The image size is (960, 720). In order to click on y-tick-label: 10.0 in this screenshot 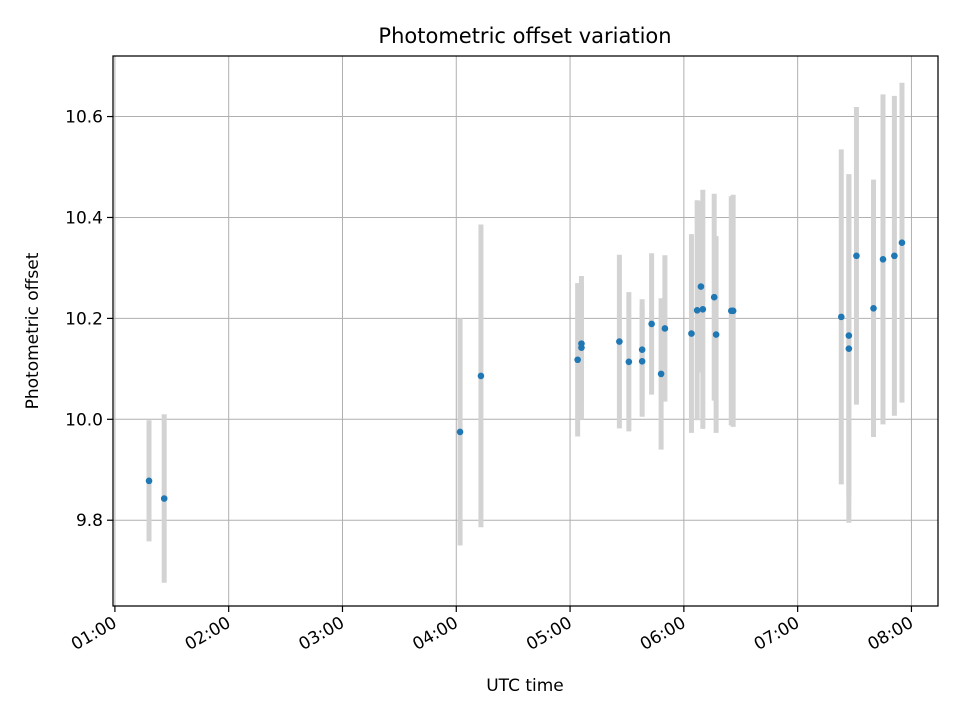, I will do `click(84, 420)`.